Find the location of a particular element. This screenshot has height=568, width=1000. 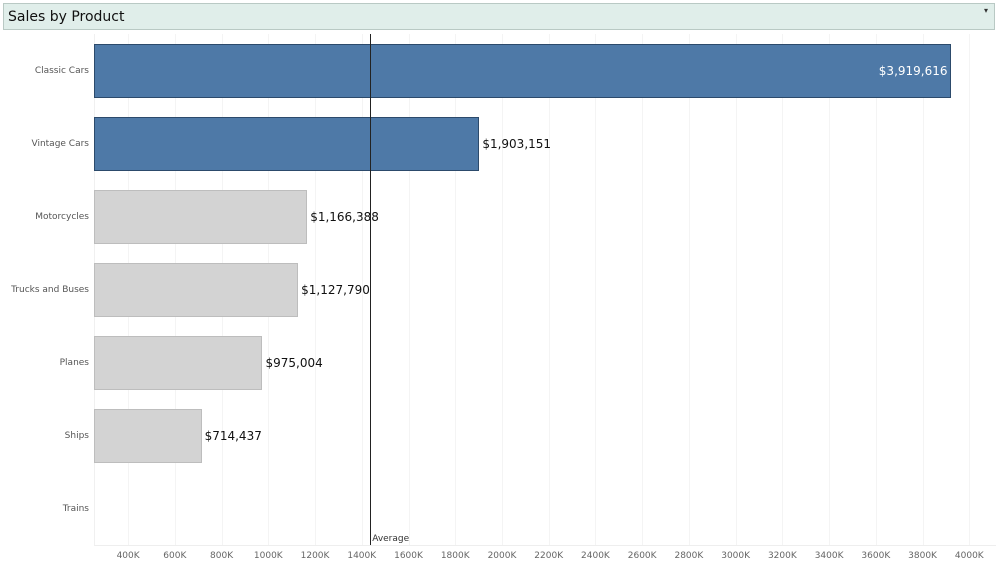

x-tick-label: 3000K is located at coordinates (736, 556).